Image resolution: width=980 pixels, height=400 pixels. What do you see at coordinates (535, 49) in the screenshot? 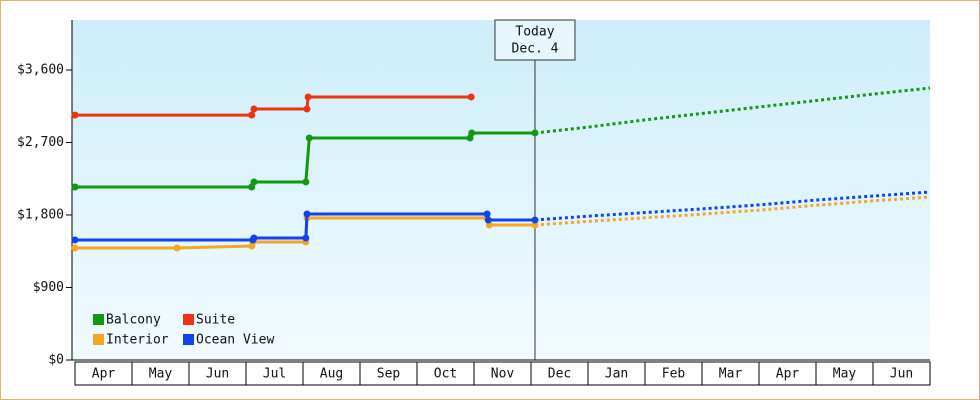
I see `today-label: Dec. 4` at bounding box center [535, 49].